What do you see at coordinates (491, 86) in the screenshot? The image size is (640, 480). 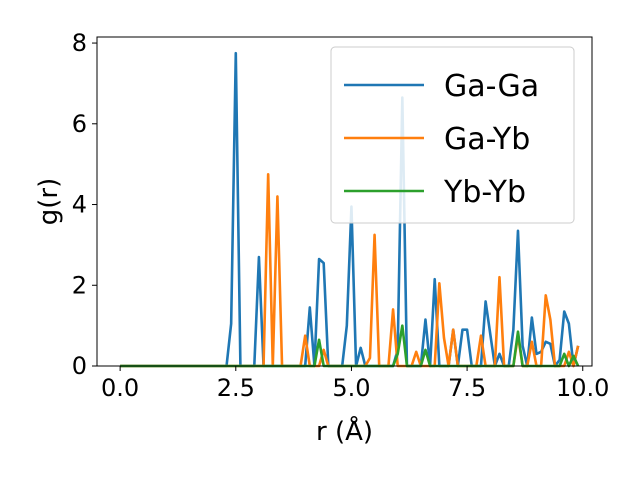 I see `legend-label-ga-ga: Ga-Ga` at bounding box center [491, 86].